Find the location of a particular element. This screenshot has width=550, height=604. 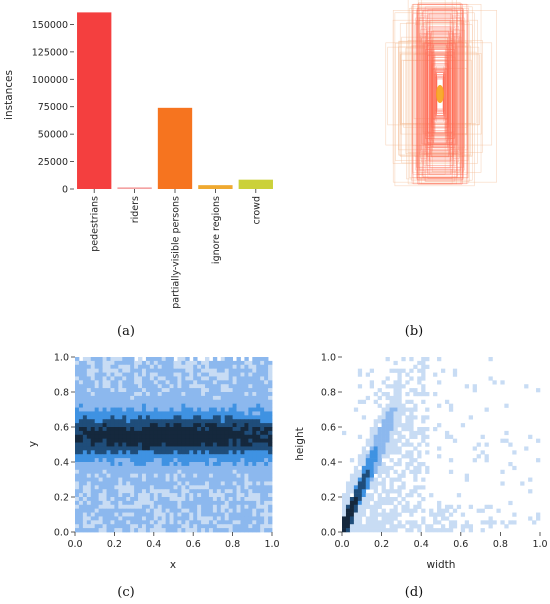

bar-pedestrians is located at coordinates (94, 100).